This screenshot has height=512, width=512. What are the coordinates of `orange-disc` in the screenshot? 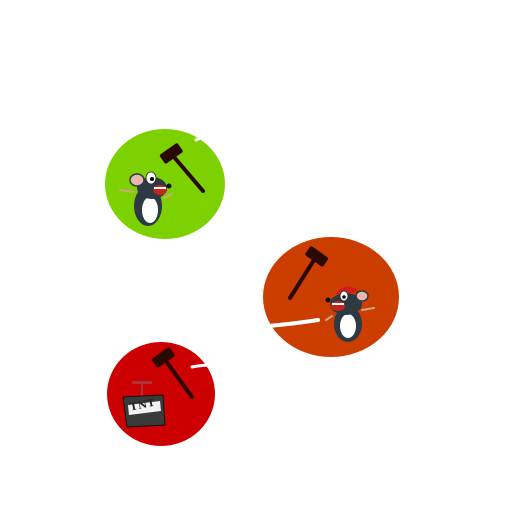 It's located at (331, 297).